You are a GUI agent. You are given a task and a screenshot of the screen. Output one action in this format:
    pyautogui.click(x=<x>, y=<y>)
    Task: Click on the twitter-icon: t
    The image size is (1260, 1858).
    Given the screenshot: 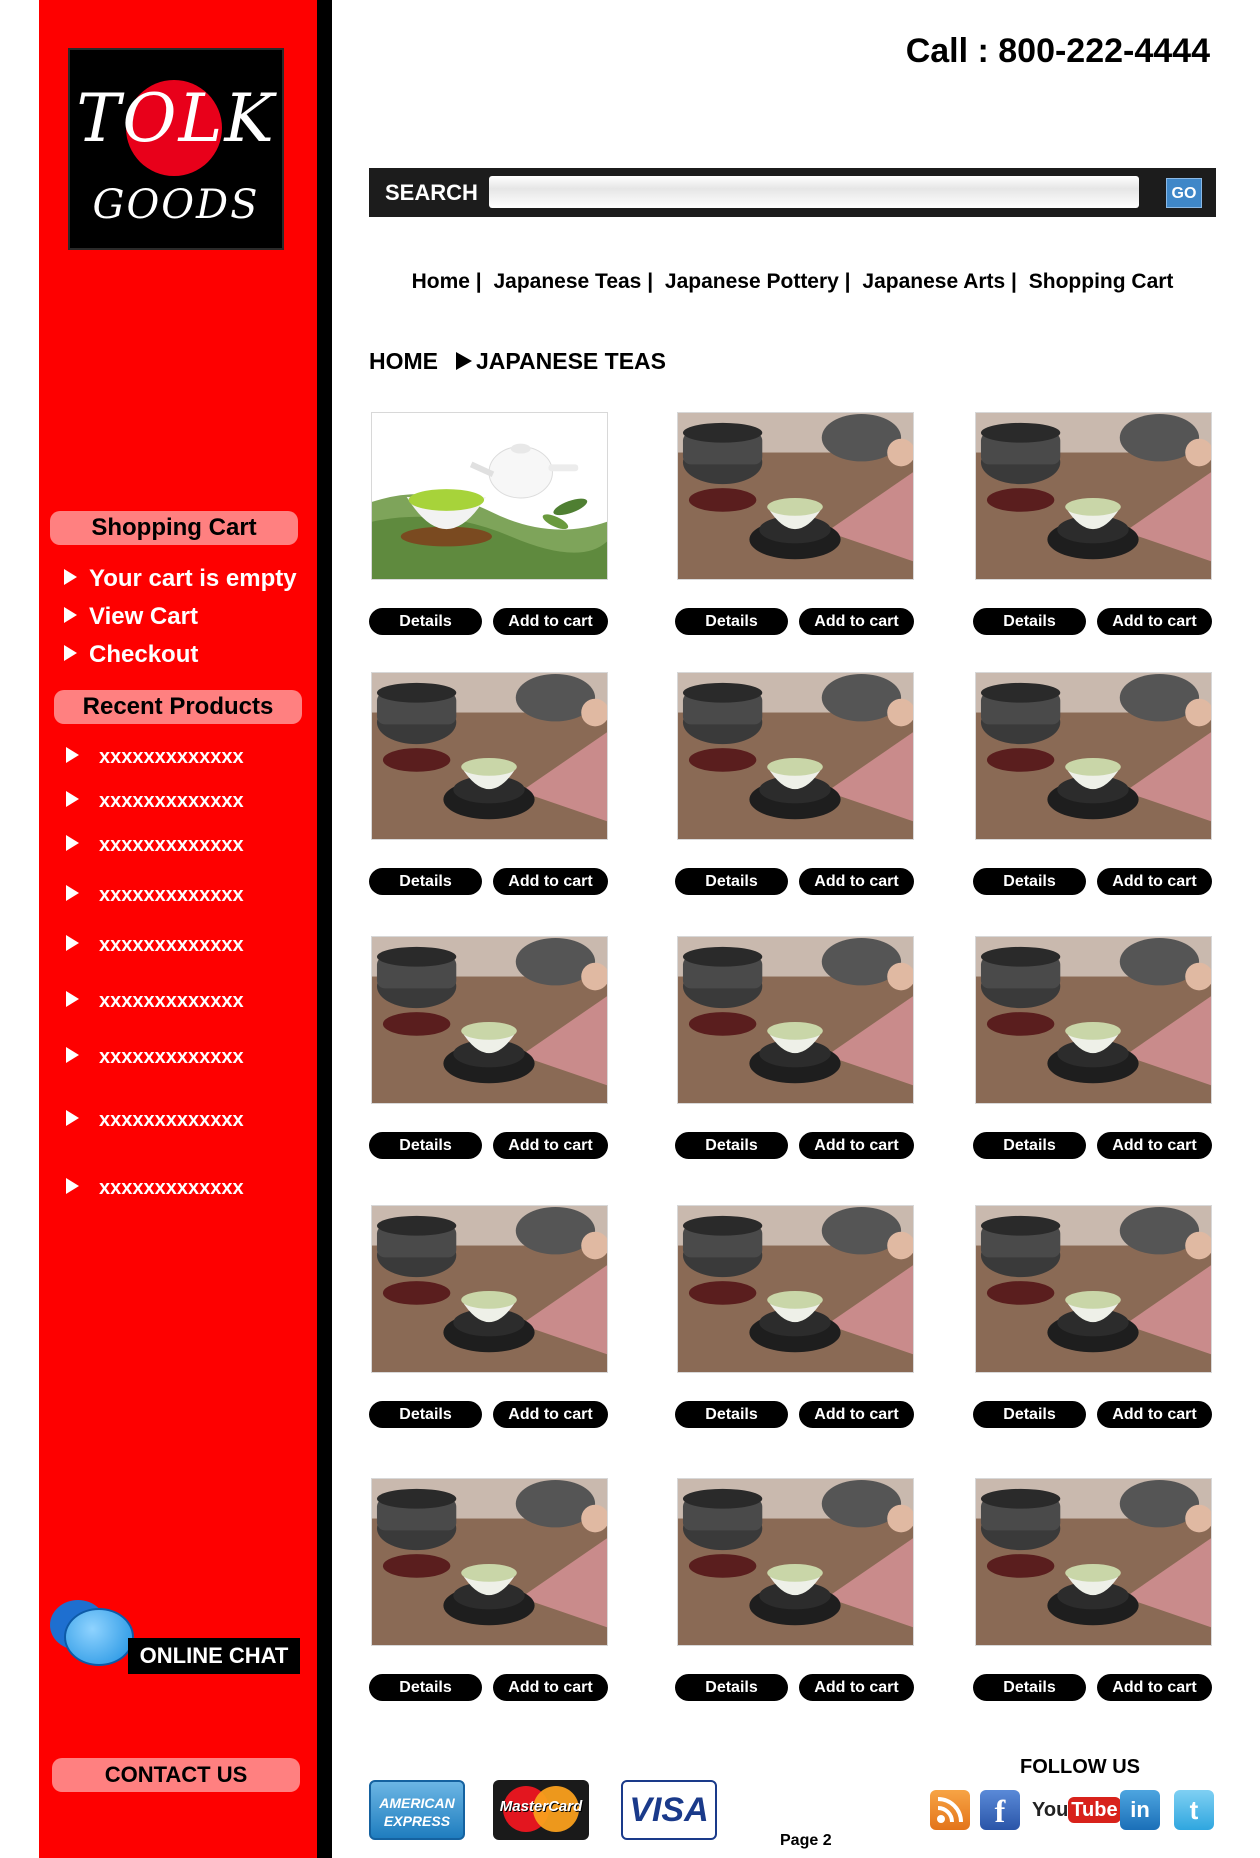 What is the action you would take?
    pyautogui.click(x=1194, y=1810)
    